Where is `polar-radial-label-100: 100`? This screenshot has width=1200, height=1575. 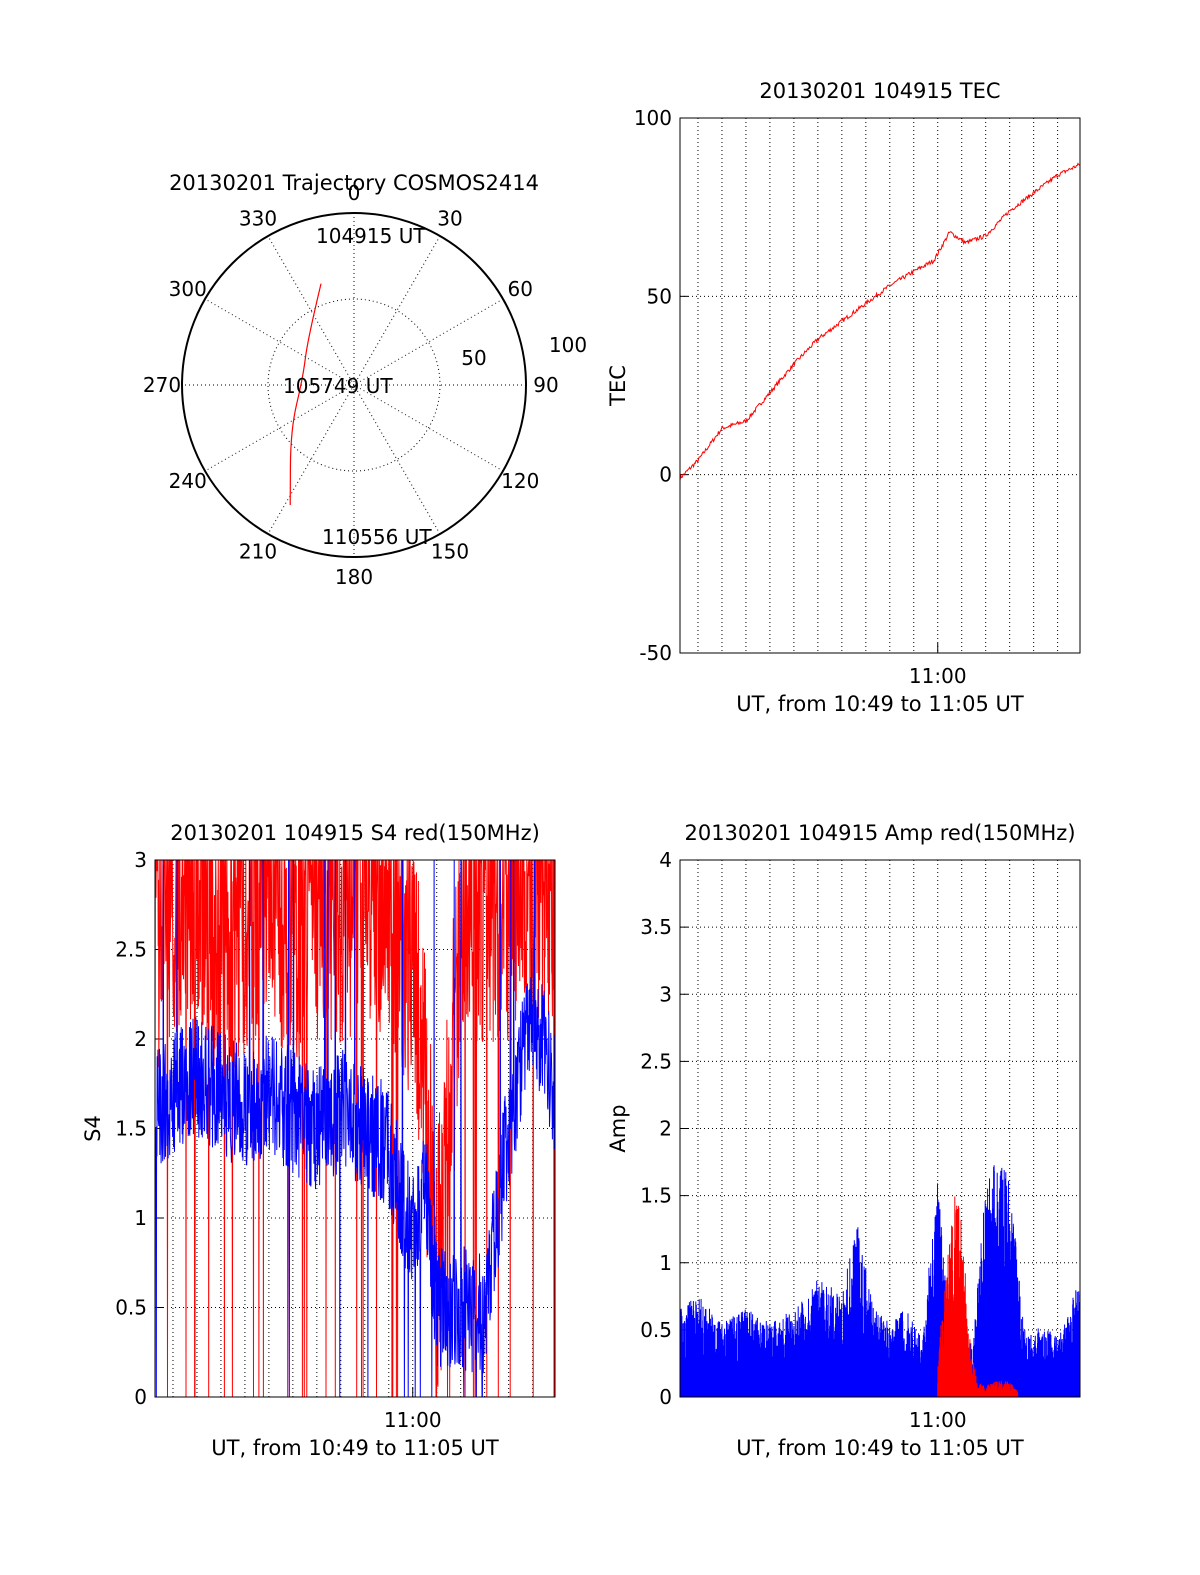 polar-radial-label-100: 100 is located at coordinates (568, 345).